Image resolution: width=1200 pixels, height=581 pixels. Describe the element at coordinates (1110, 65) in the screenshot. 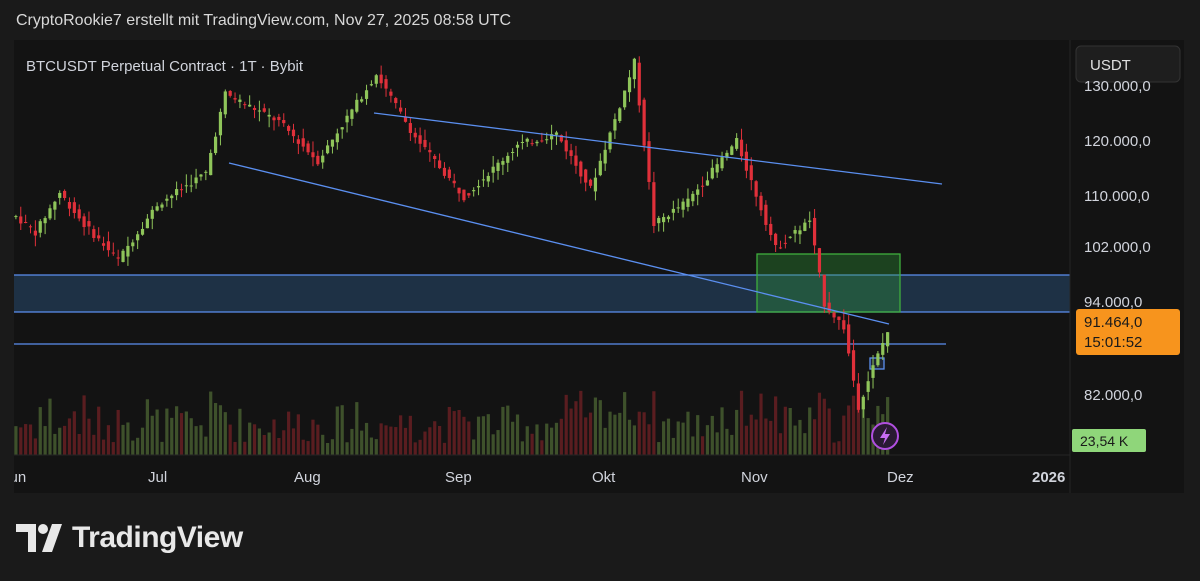

I see `currency-label: USDT` at that location.